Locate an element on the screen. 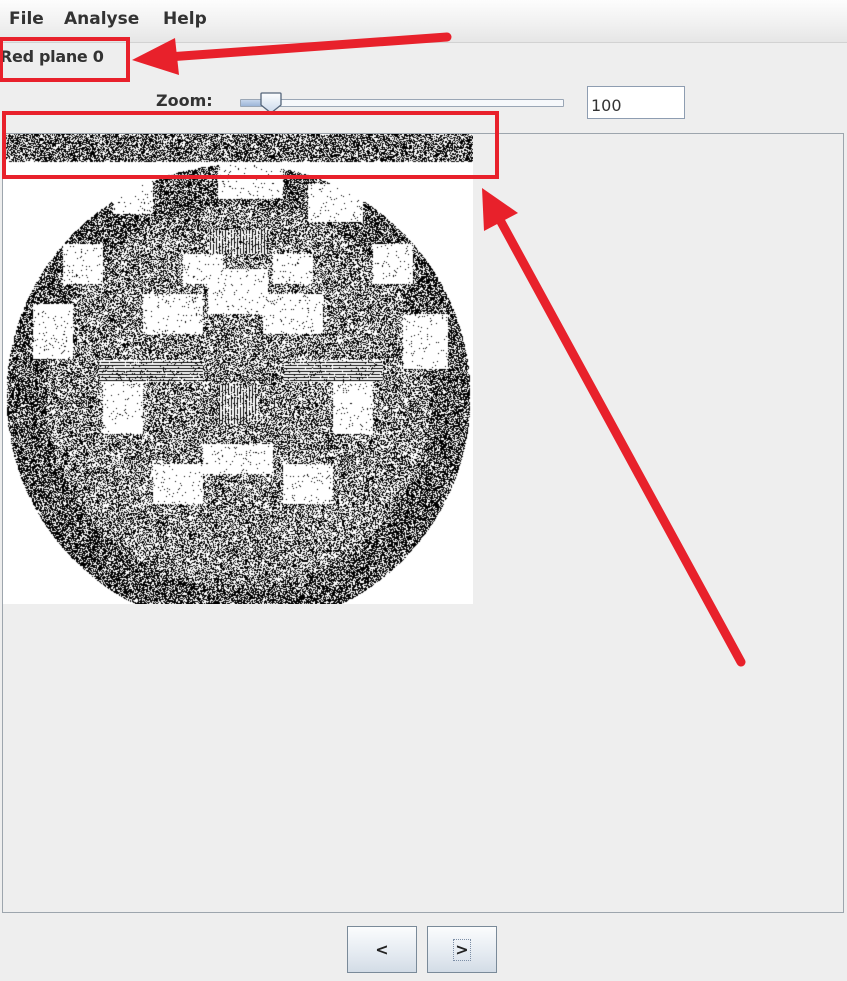  slider-thumb-icon is located at coordinates (271, 103).